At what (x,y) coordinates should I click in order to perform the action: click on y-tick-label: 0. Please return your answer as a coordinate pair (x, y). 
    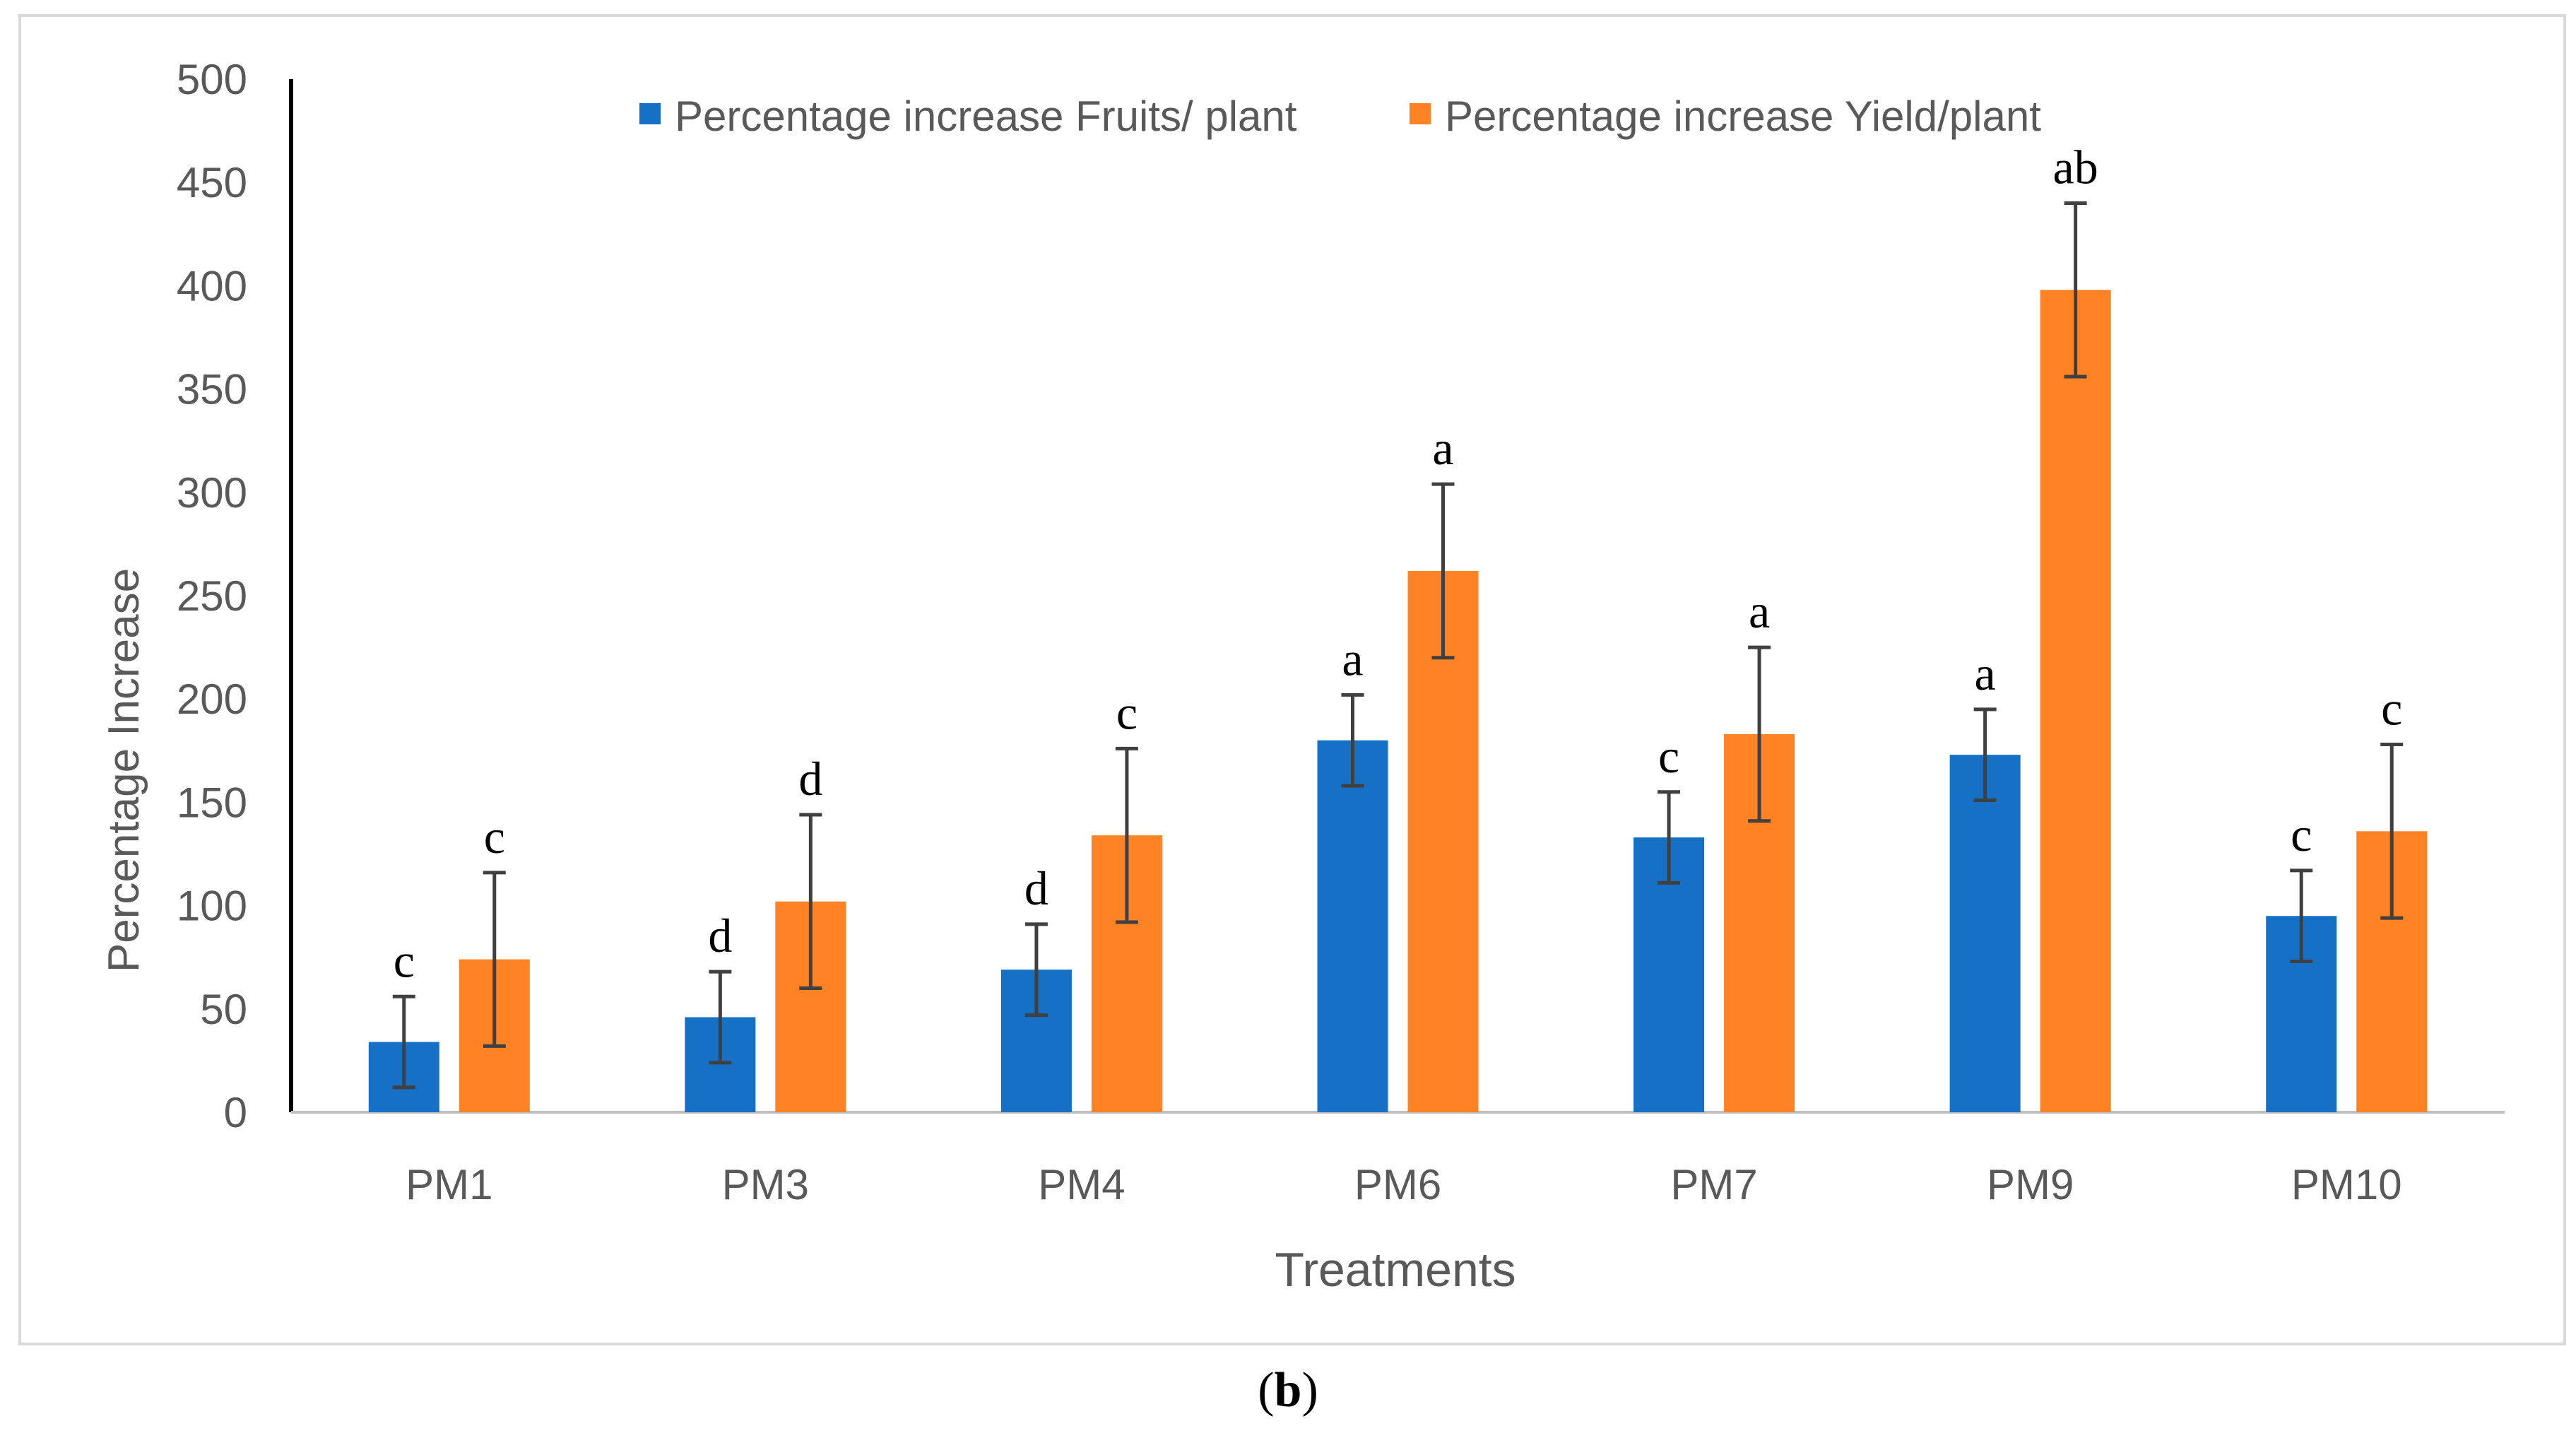
    Looking at the image, I should click on (235, 1113).